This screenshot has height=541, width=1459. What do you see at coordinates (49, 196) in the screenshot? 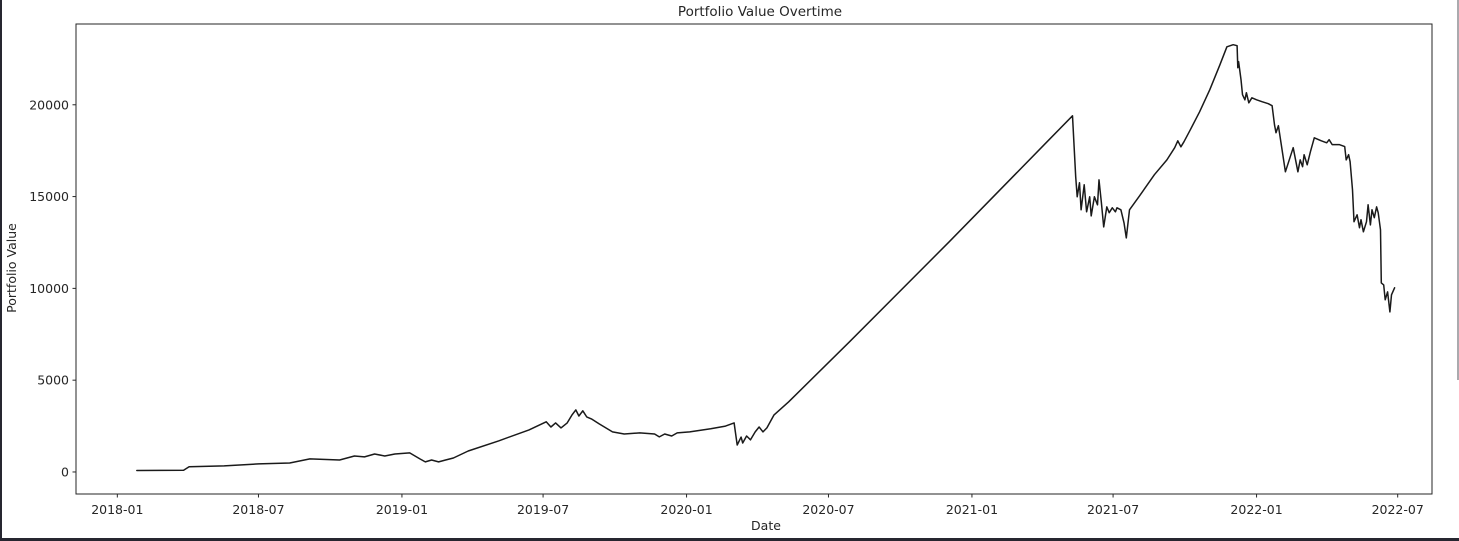
I see `y-tick-label: 15000` at bounding box center [49, 196].